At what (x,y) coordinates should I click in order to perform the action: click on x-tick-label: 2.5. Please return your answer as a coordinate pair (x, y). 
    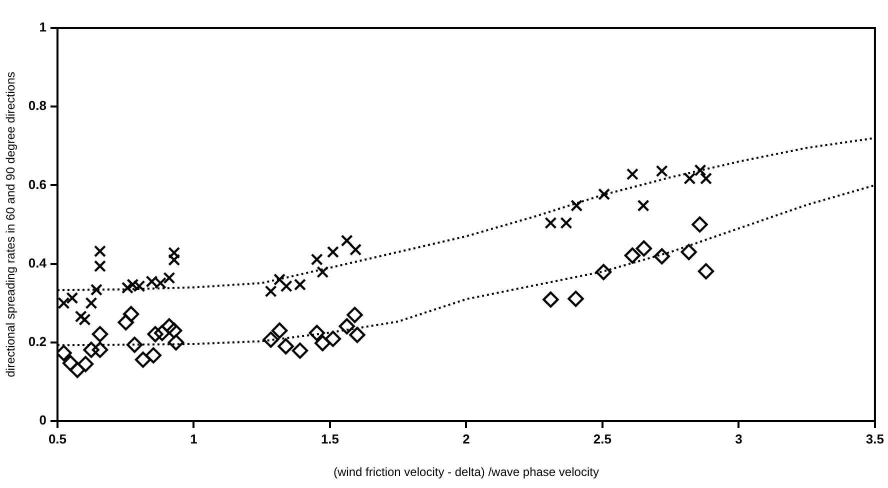
    Looking at the image, I should click on (602, 438).